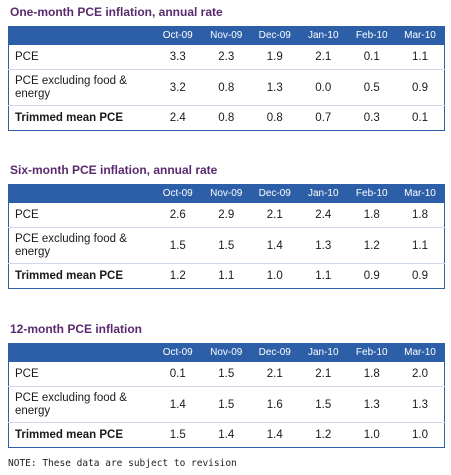 Image resolution: width=451 pixels, height=475 pixels. I want to click on table-row: Trimmed mean PCE 1.2 1.1 1.0 1.1 0.9 0.9, so click(227, 276).